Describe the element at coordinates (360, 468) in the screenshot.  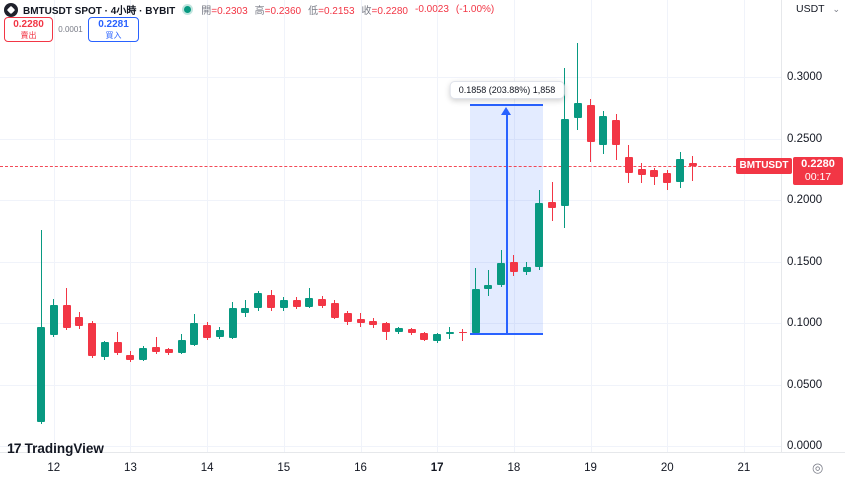
I see `time-axis-label: 16` at that location.